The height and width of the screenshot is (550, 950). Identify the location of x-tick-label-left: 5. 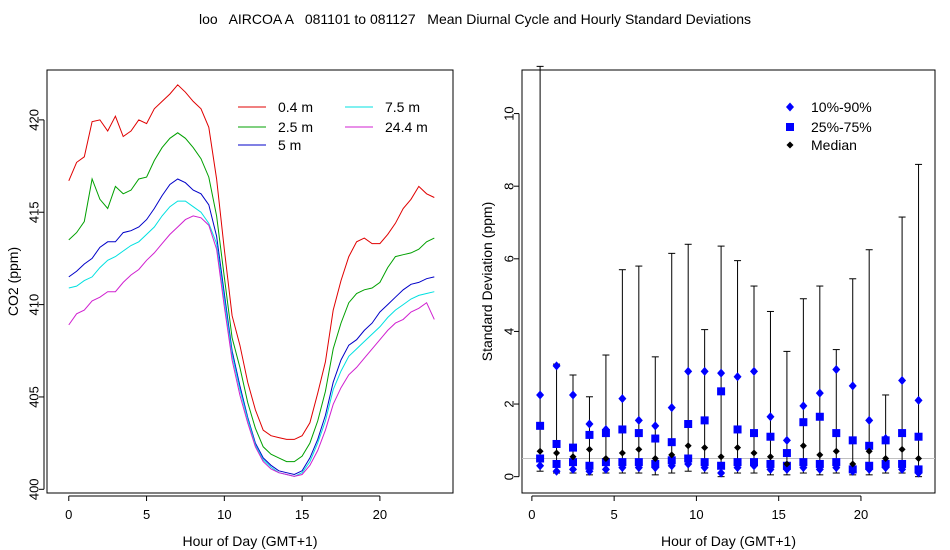
(146, 514).